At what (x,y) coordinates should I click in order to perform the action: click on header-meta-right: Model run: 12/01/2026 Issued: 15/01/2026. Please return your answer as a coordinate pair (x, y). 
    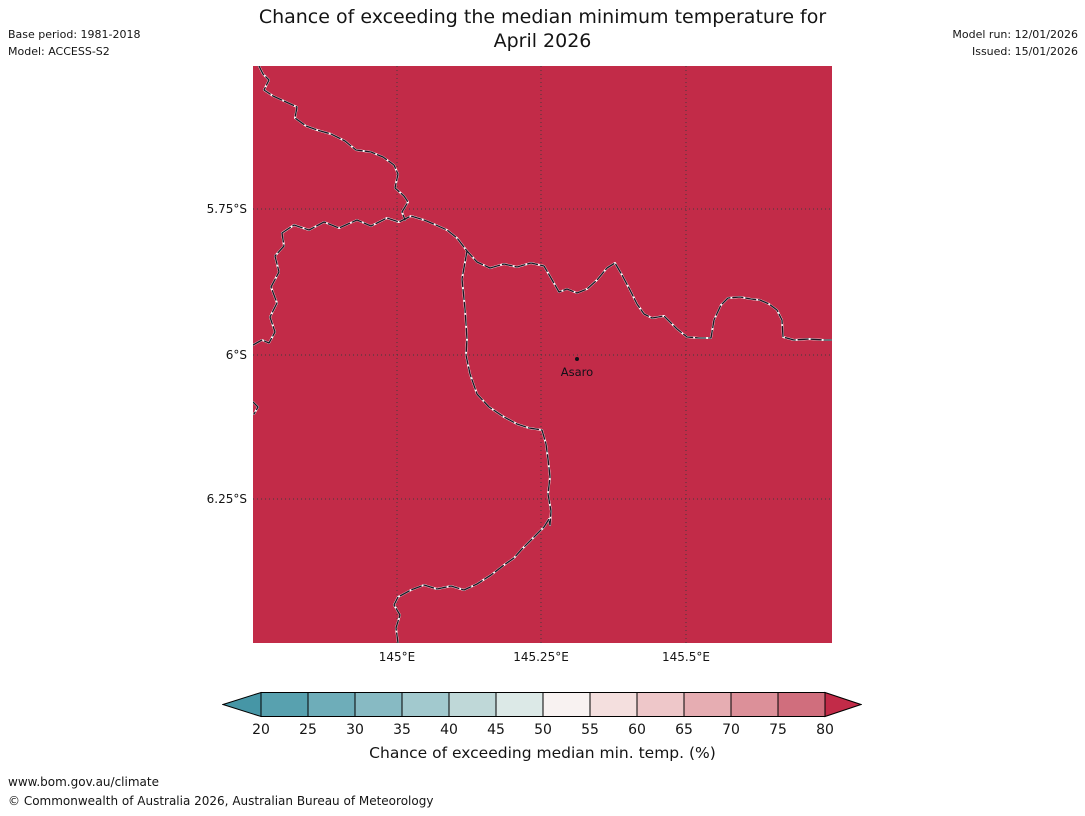
    Looking at the image, I should click on (1015, 43).